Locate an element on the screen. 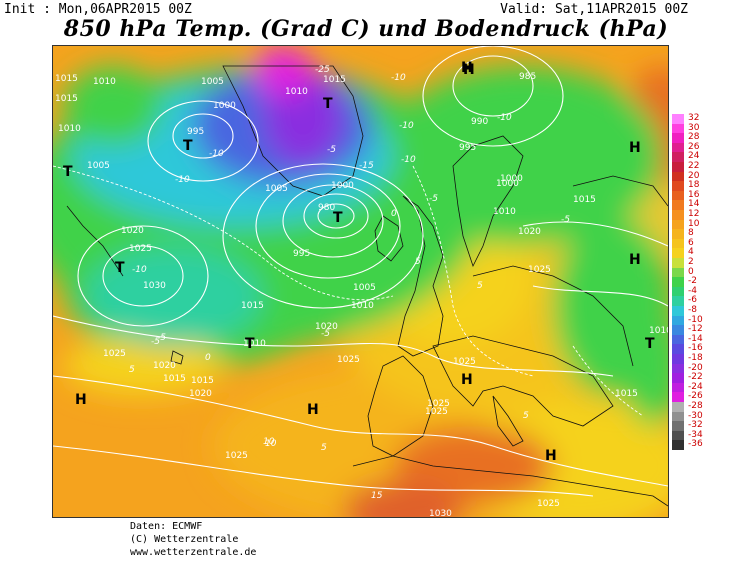  colorbar-tick-label: -20 is located at coordinates (695, 367).